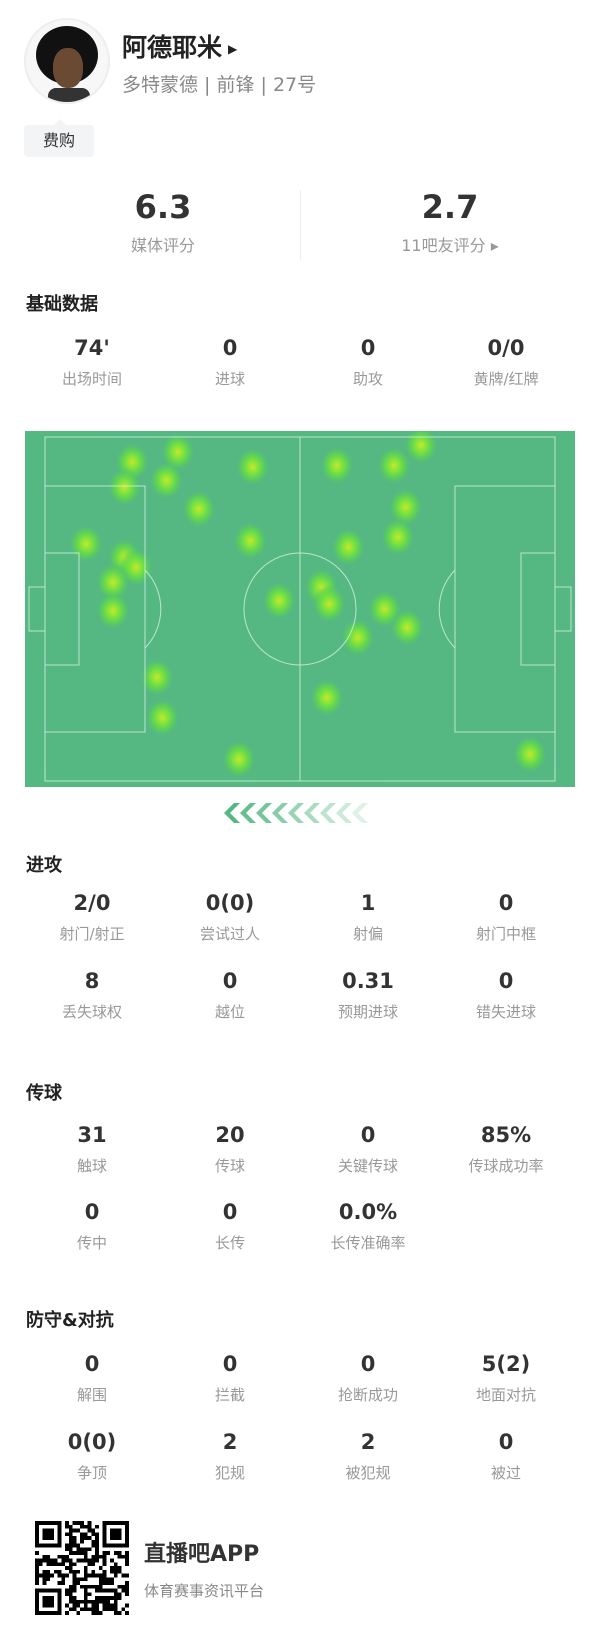 The width and height of the screenshot is (600, 1635). Describe the element at coordinates (172, 47) in the screenshot. I see `player-name: 阿德耶米` at that location.